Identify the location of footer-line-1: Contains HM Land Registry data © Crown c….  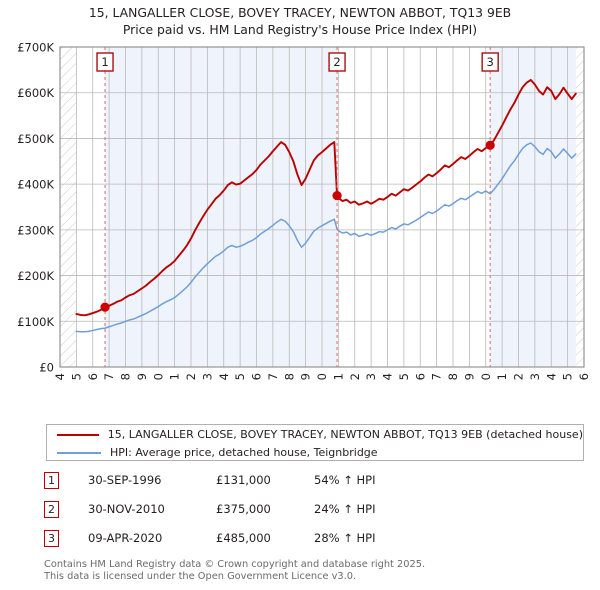
(235, 564).